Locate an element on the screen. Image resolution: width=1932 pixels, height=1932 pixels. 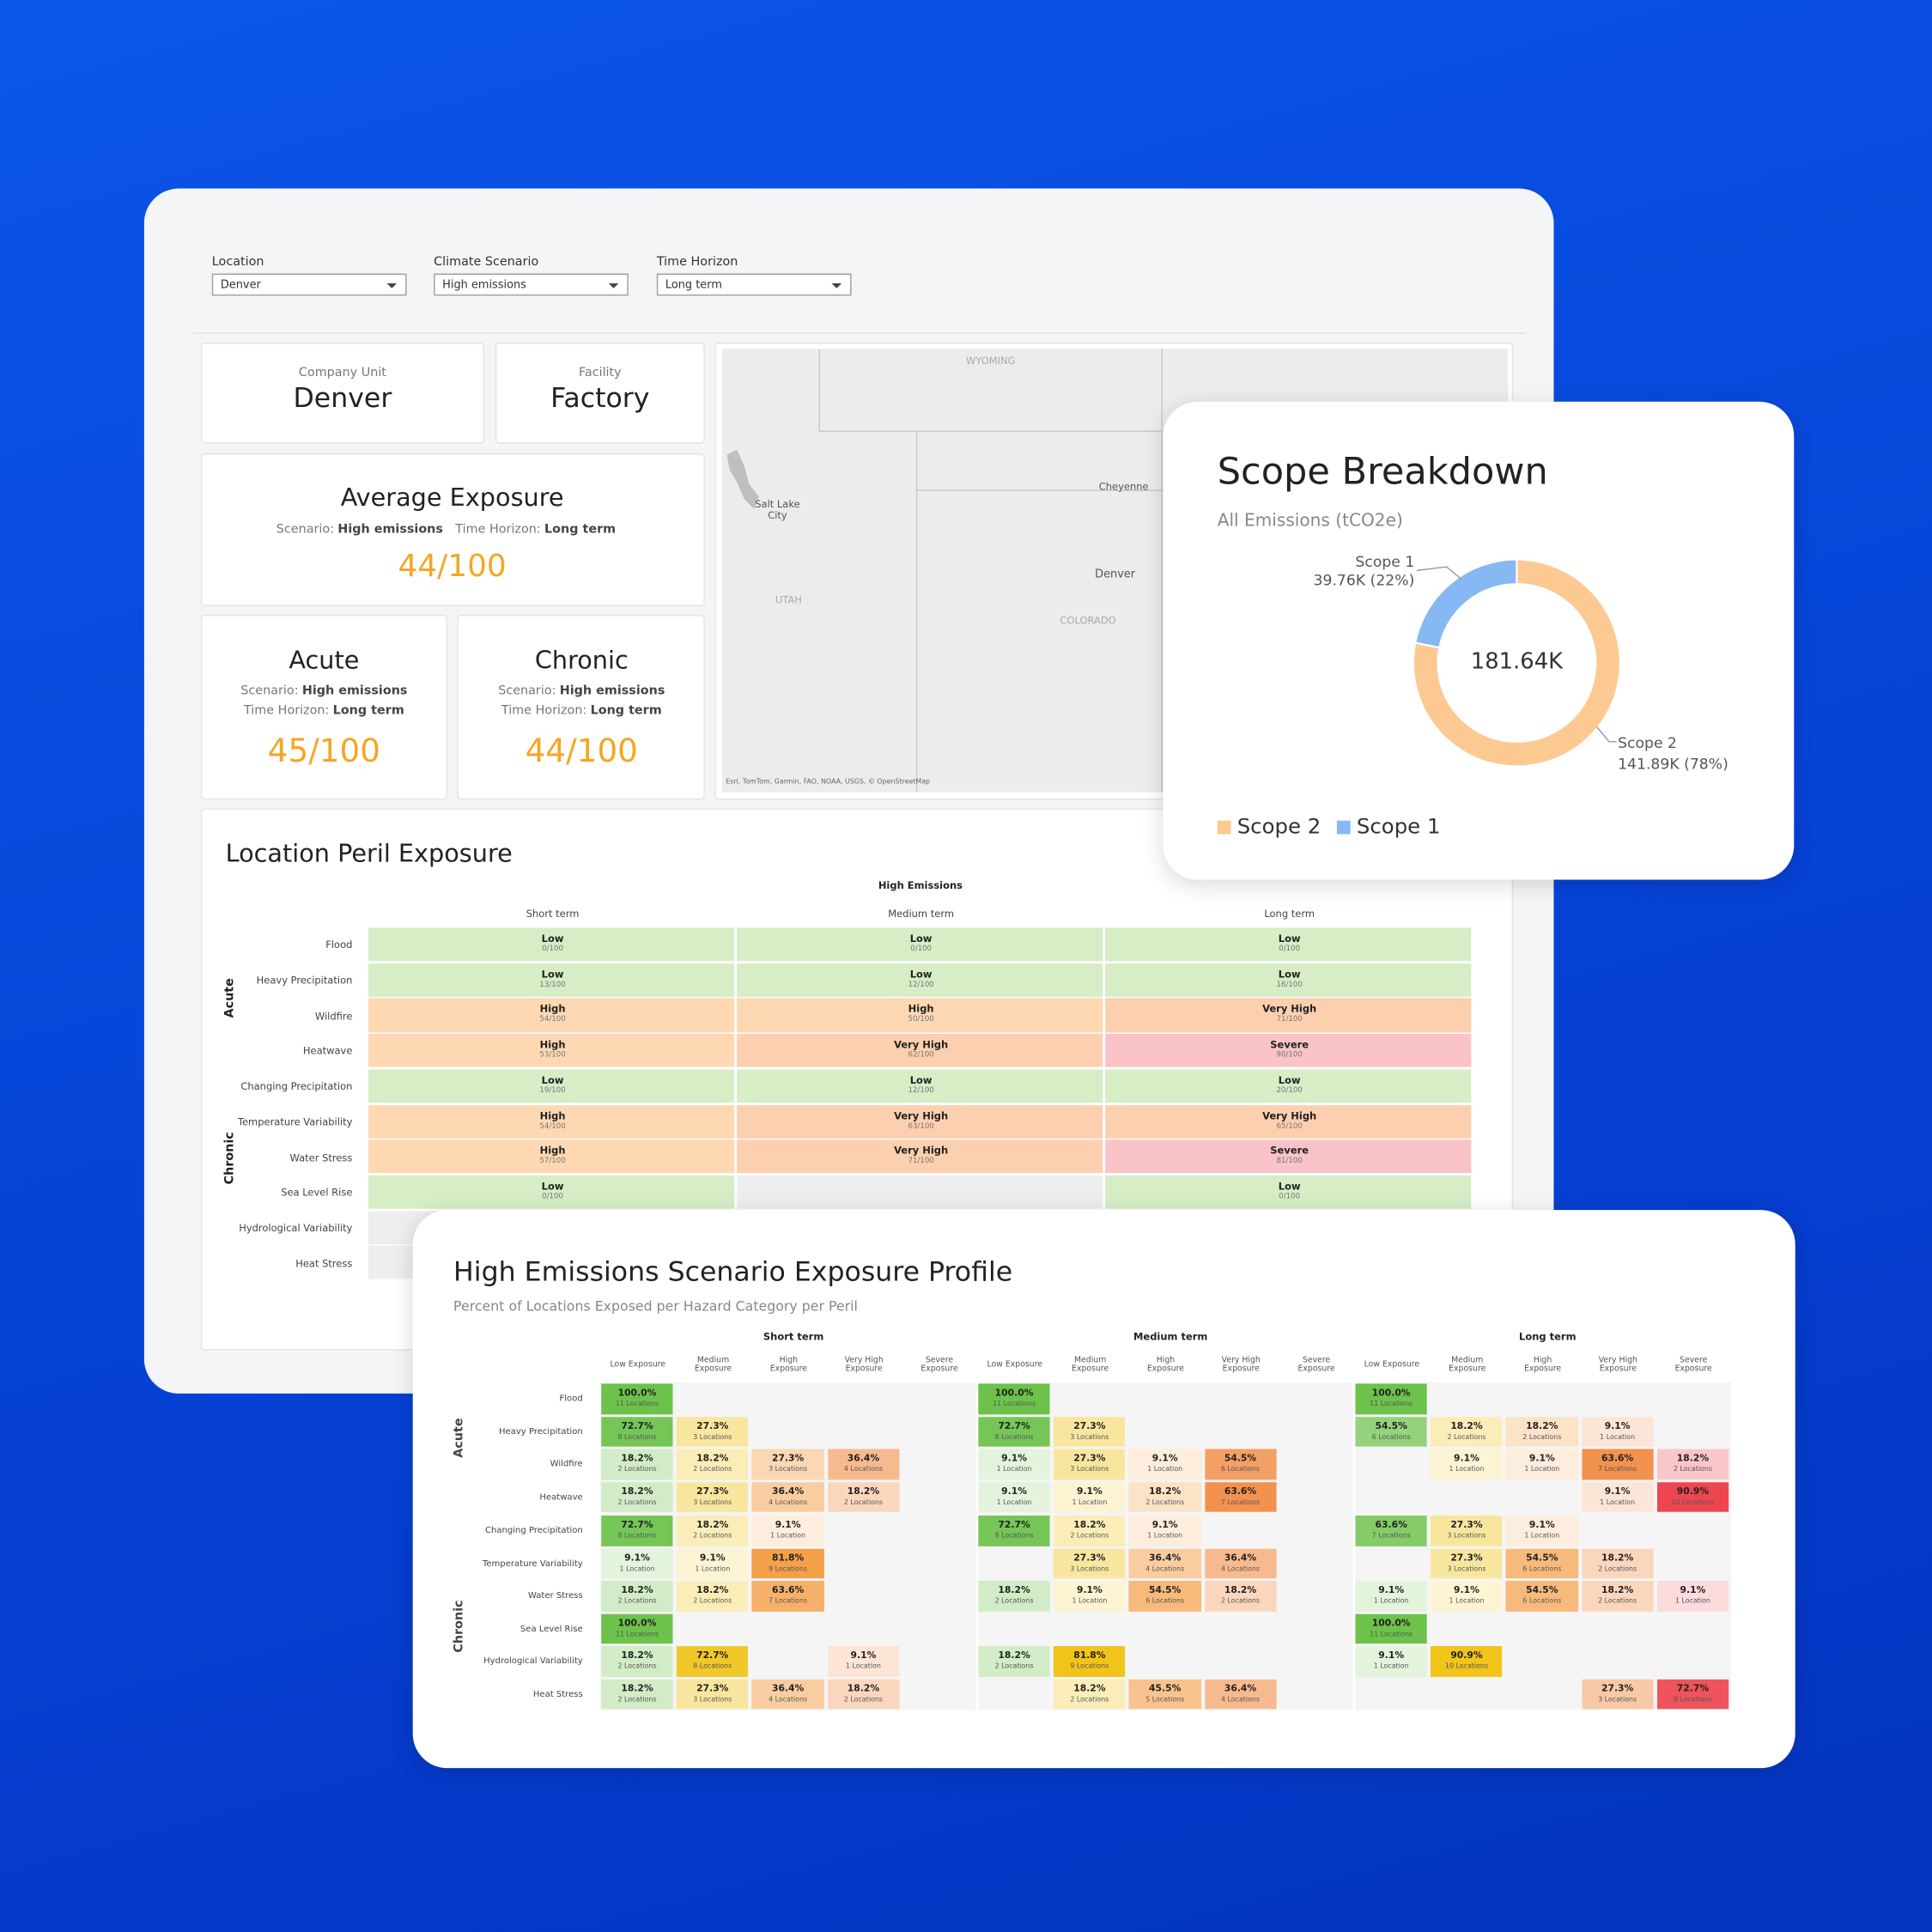
profile-cell: 27.3% 3 Locations is located at coordinates (713, 1496).